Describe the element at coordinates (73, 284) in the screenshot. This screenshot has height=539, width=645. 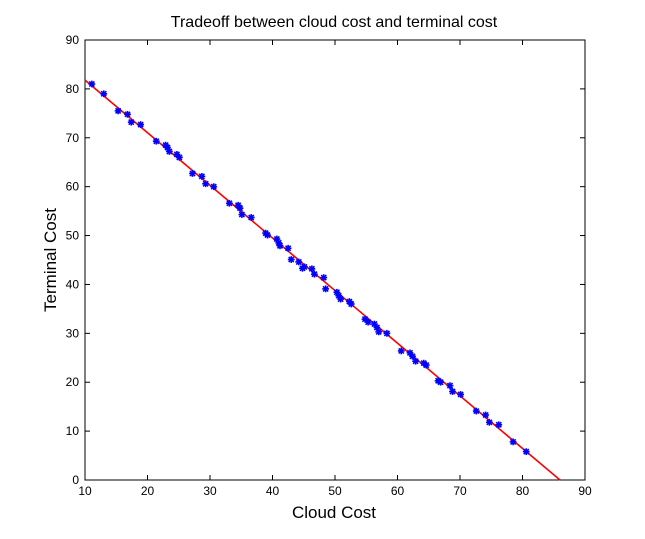
I see `y-tick-label: 40` at that location.